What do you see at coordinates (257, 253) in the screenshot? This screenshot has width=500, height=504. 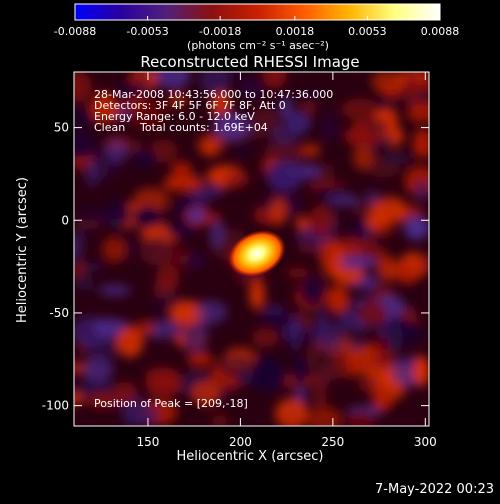 I see `peak-source` at bounding box center [257, 253].